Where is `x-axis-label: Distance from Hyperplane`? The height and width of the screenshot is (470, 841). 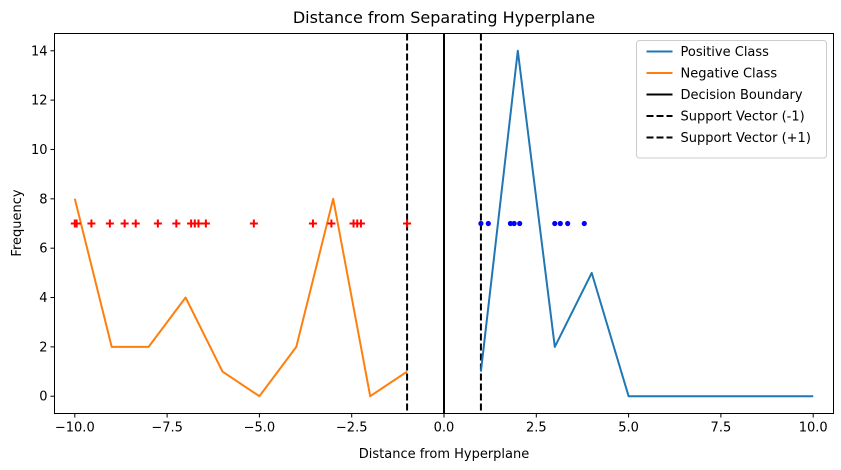
x-axis-label: Distance from Hyperplane is located at coordinates (444, 454).